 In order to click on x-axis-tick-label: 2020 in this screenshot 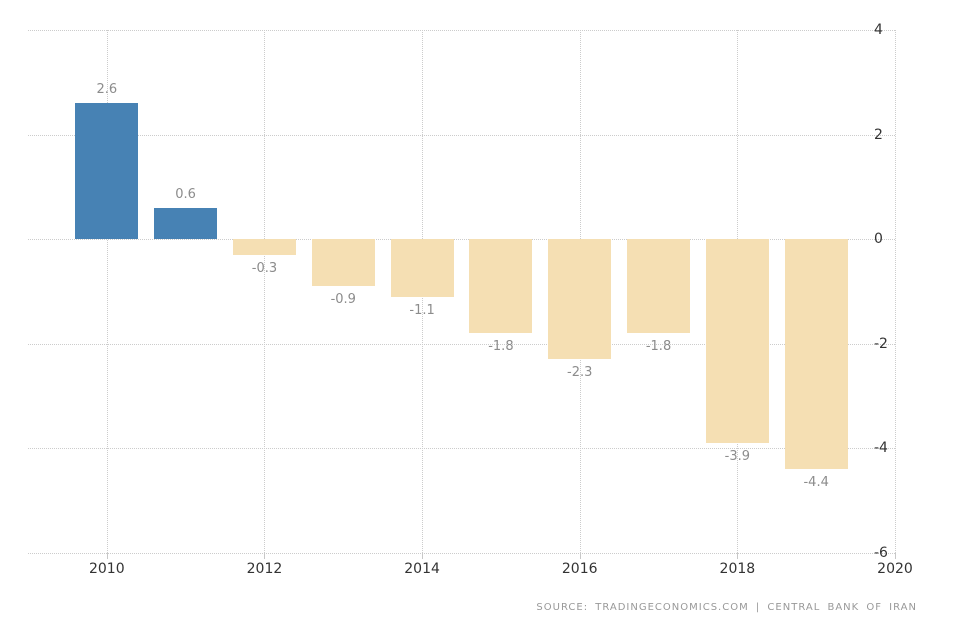, I will do `click(895, 569)`.